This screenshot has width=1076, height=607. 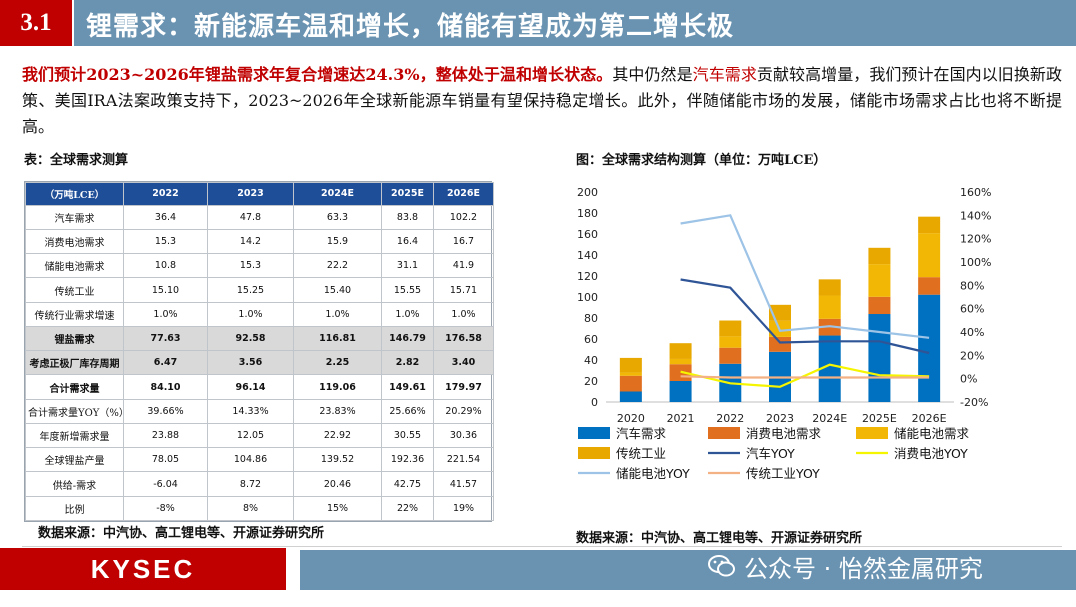 I want to click on y2-tick-label: 0%, so click(x=968, y=379).